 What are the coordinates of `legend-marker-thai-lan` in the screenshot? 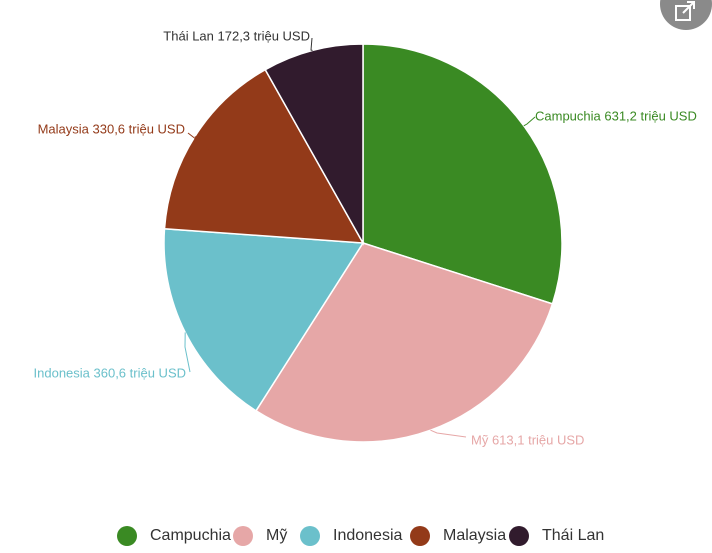 It's located at (519, 536).